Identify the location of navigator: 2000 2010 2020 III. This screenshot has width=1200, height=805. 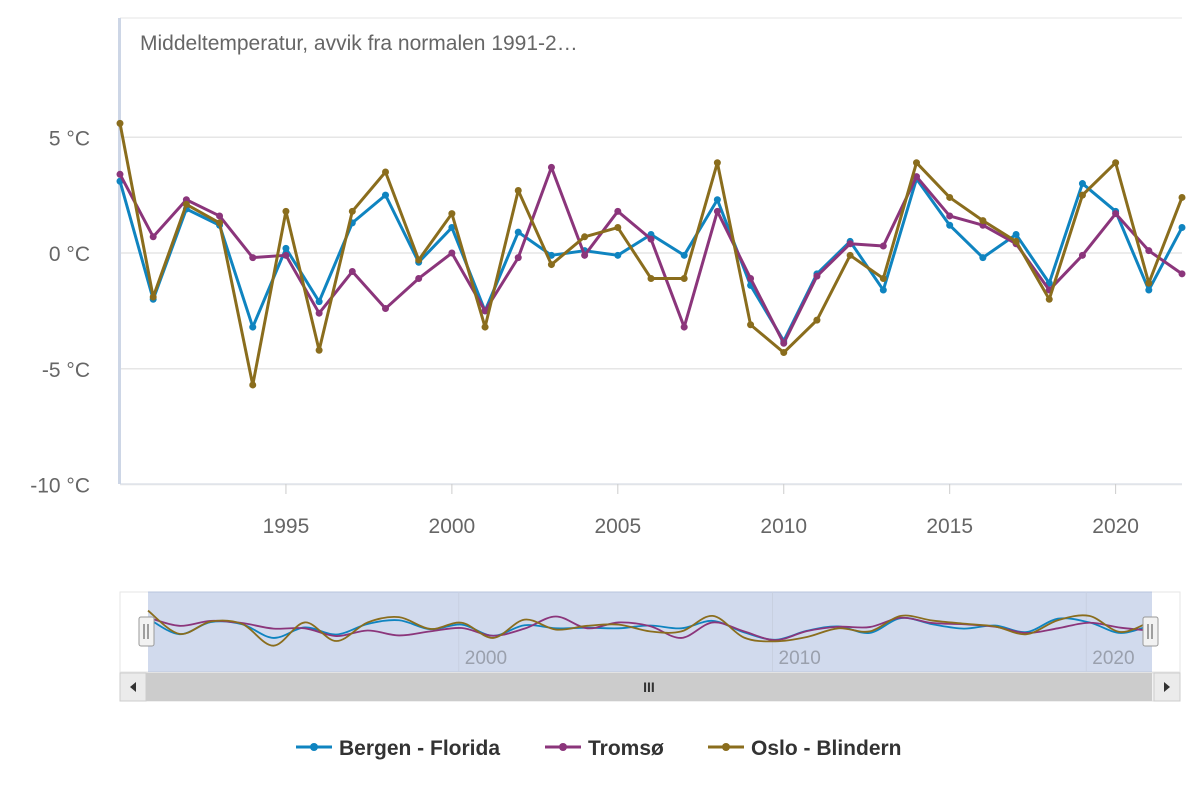
(650, 646).